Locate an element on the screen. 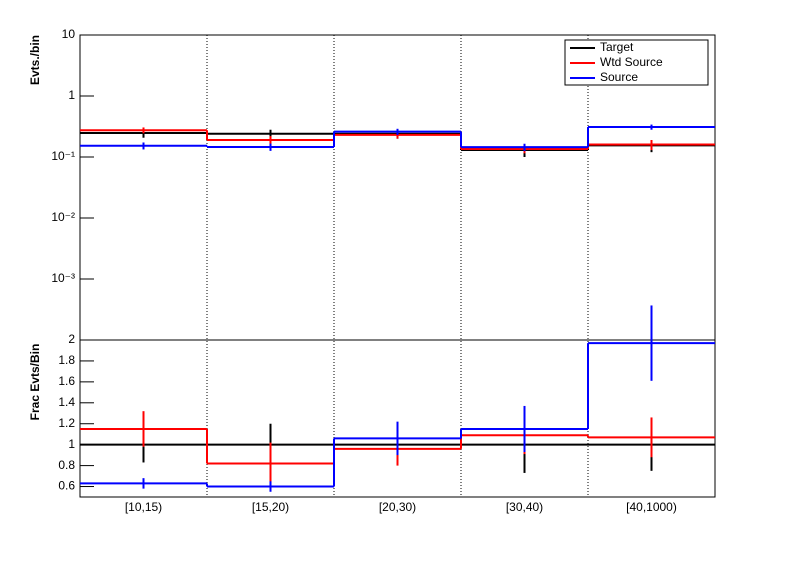 This screenshot has width=796, height=572. x-tick-label: [15,20) is located at coordinates (270, 507).